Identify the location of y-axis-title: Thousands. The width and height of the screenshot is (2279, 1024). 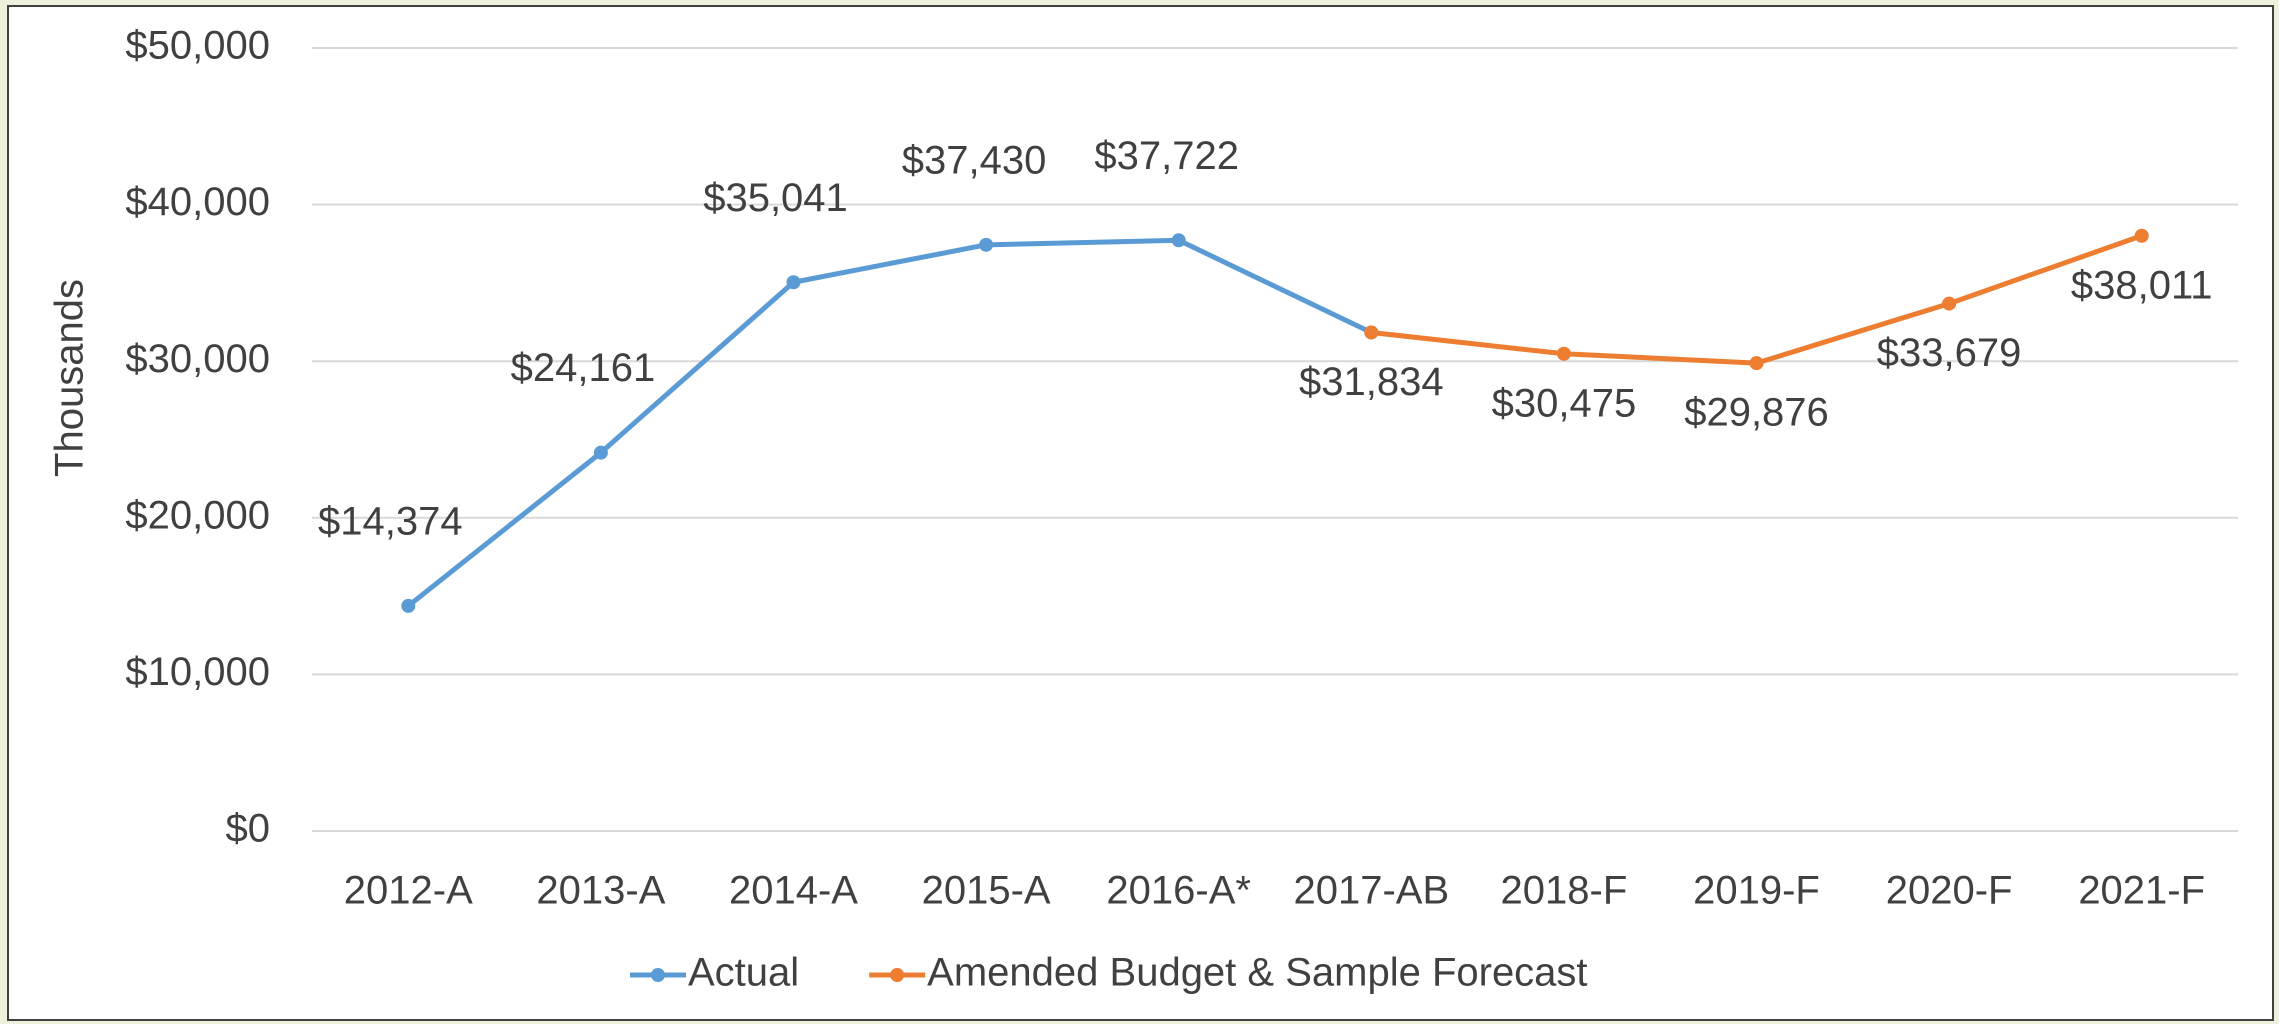
(70, 378).